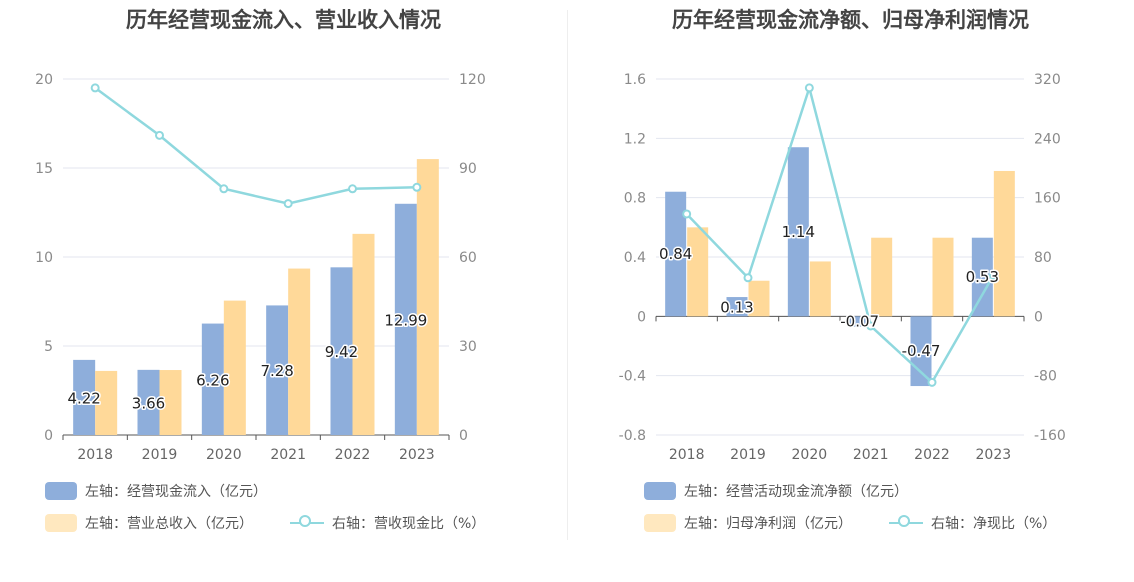  Describe the element at coordinates (1045, 377) in the screenshot. I see `y-tick-right: -80` at that location.